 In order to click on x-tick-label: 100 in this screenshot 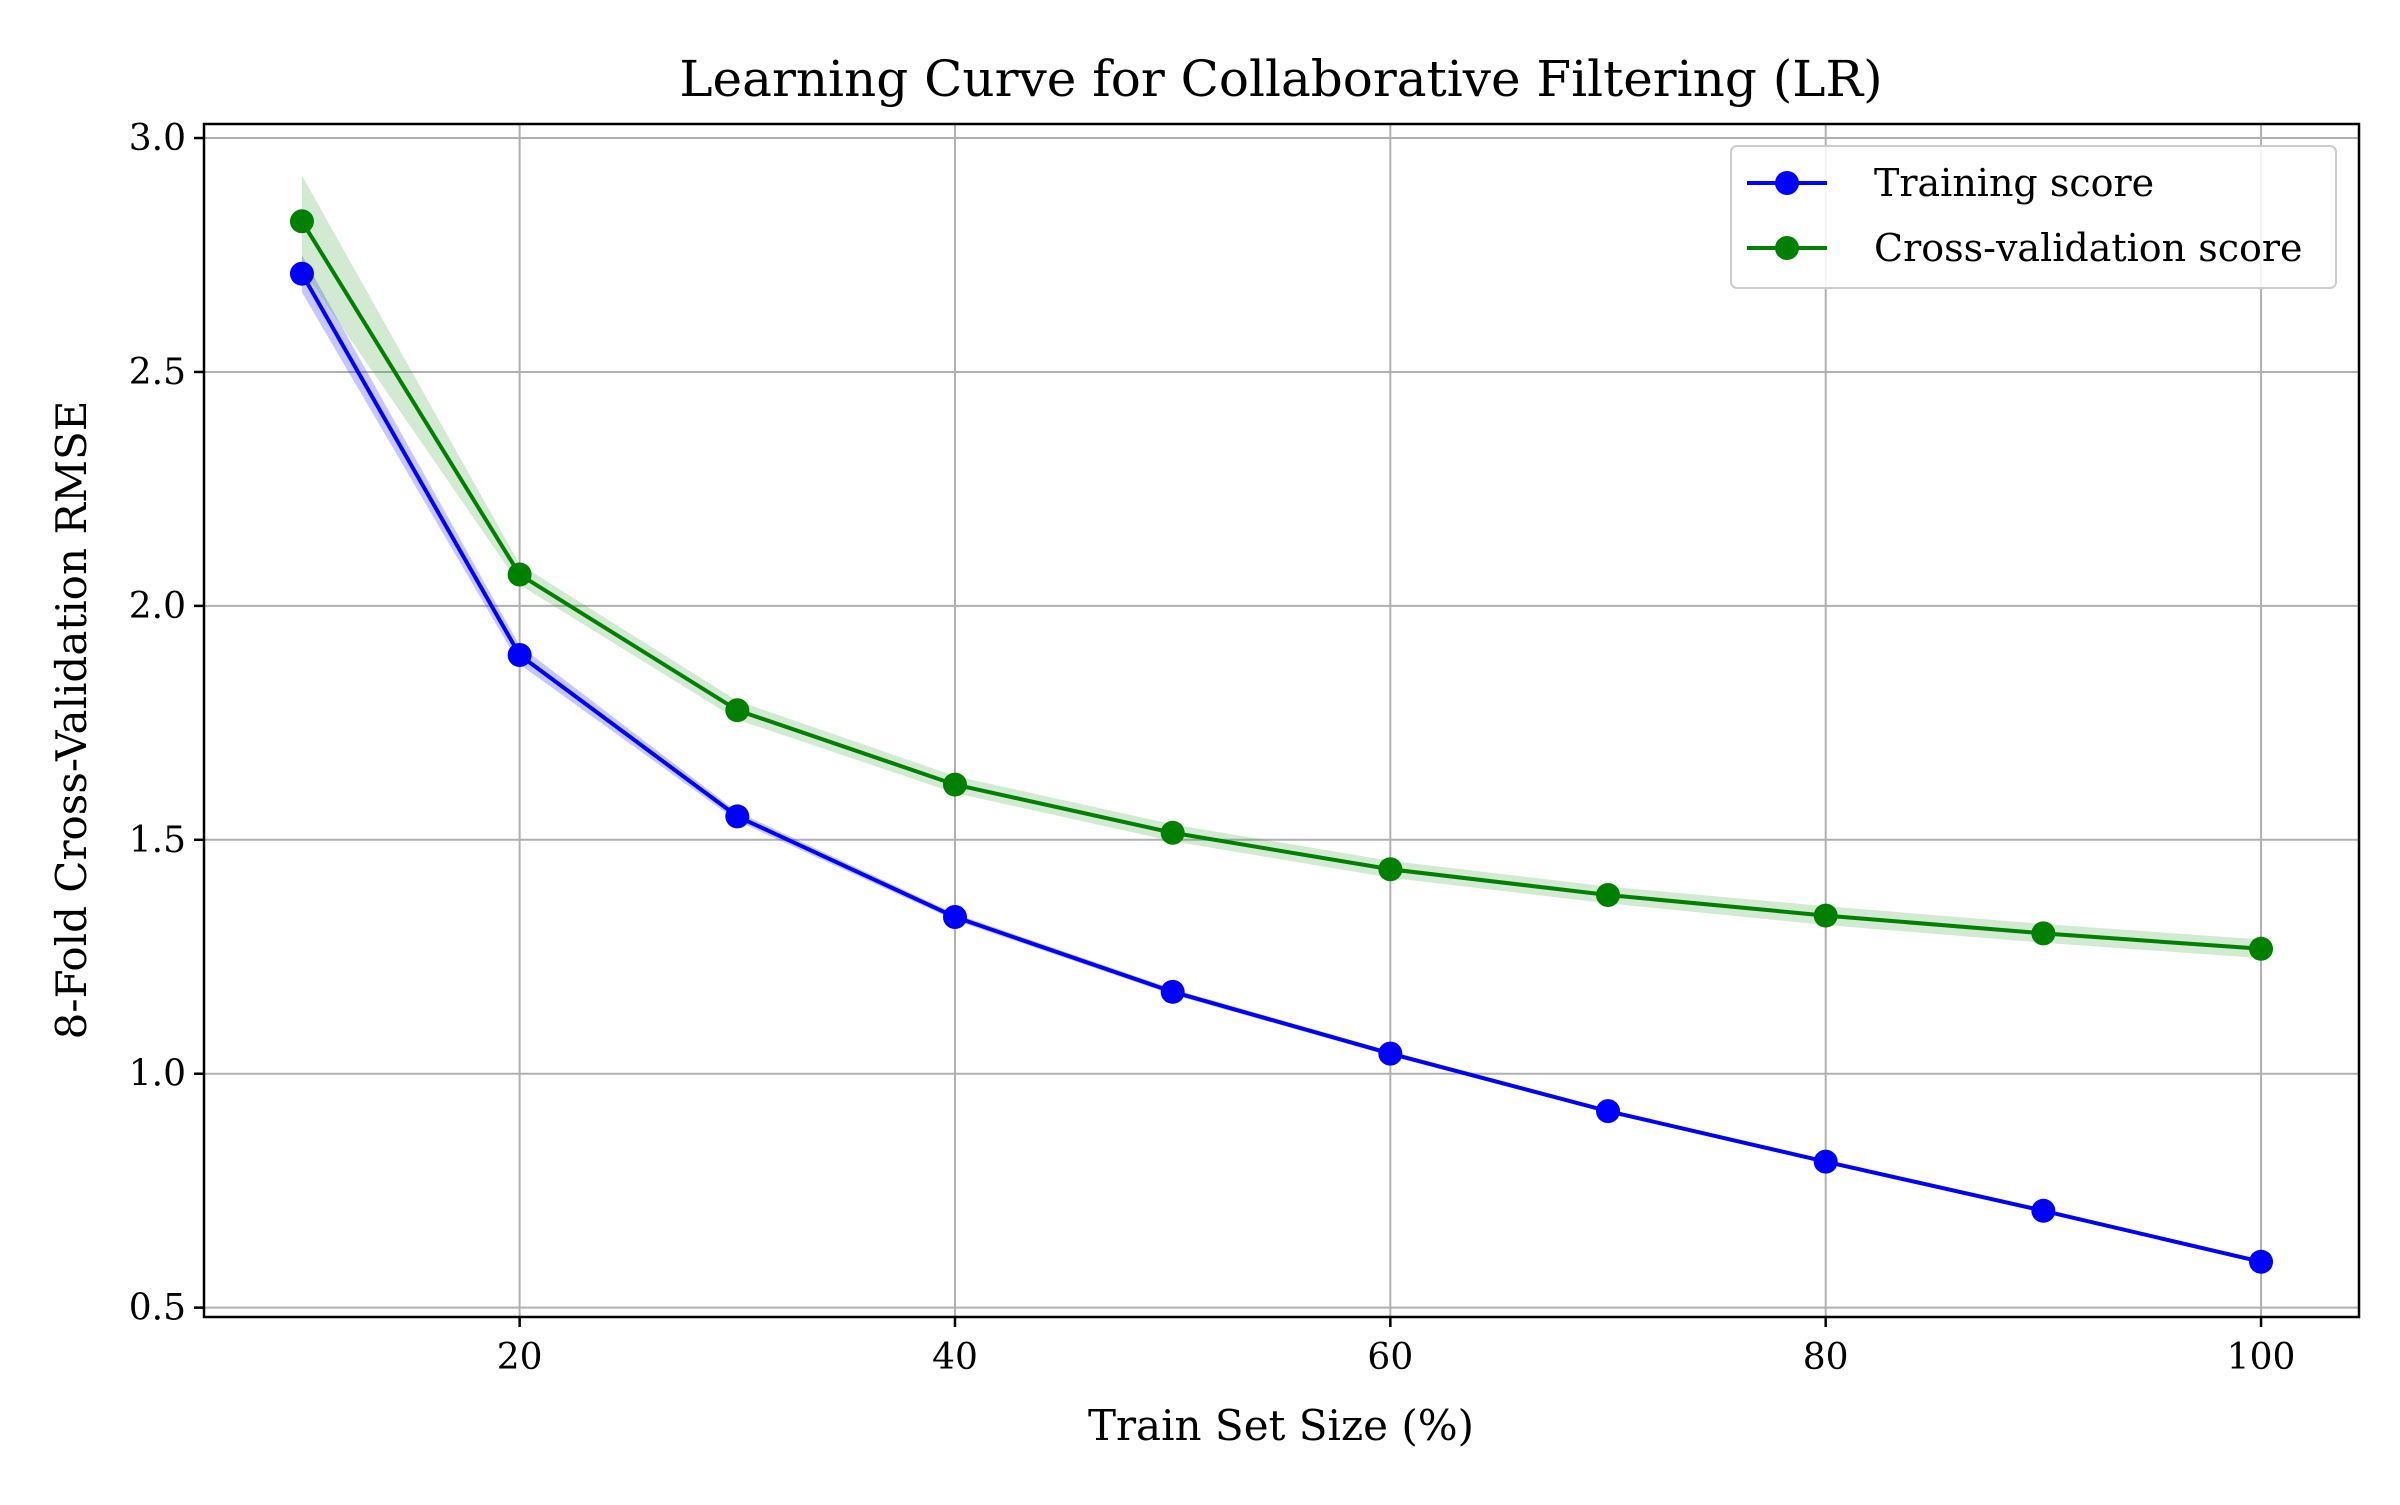, I will do `click(2261, 1357)`.